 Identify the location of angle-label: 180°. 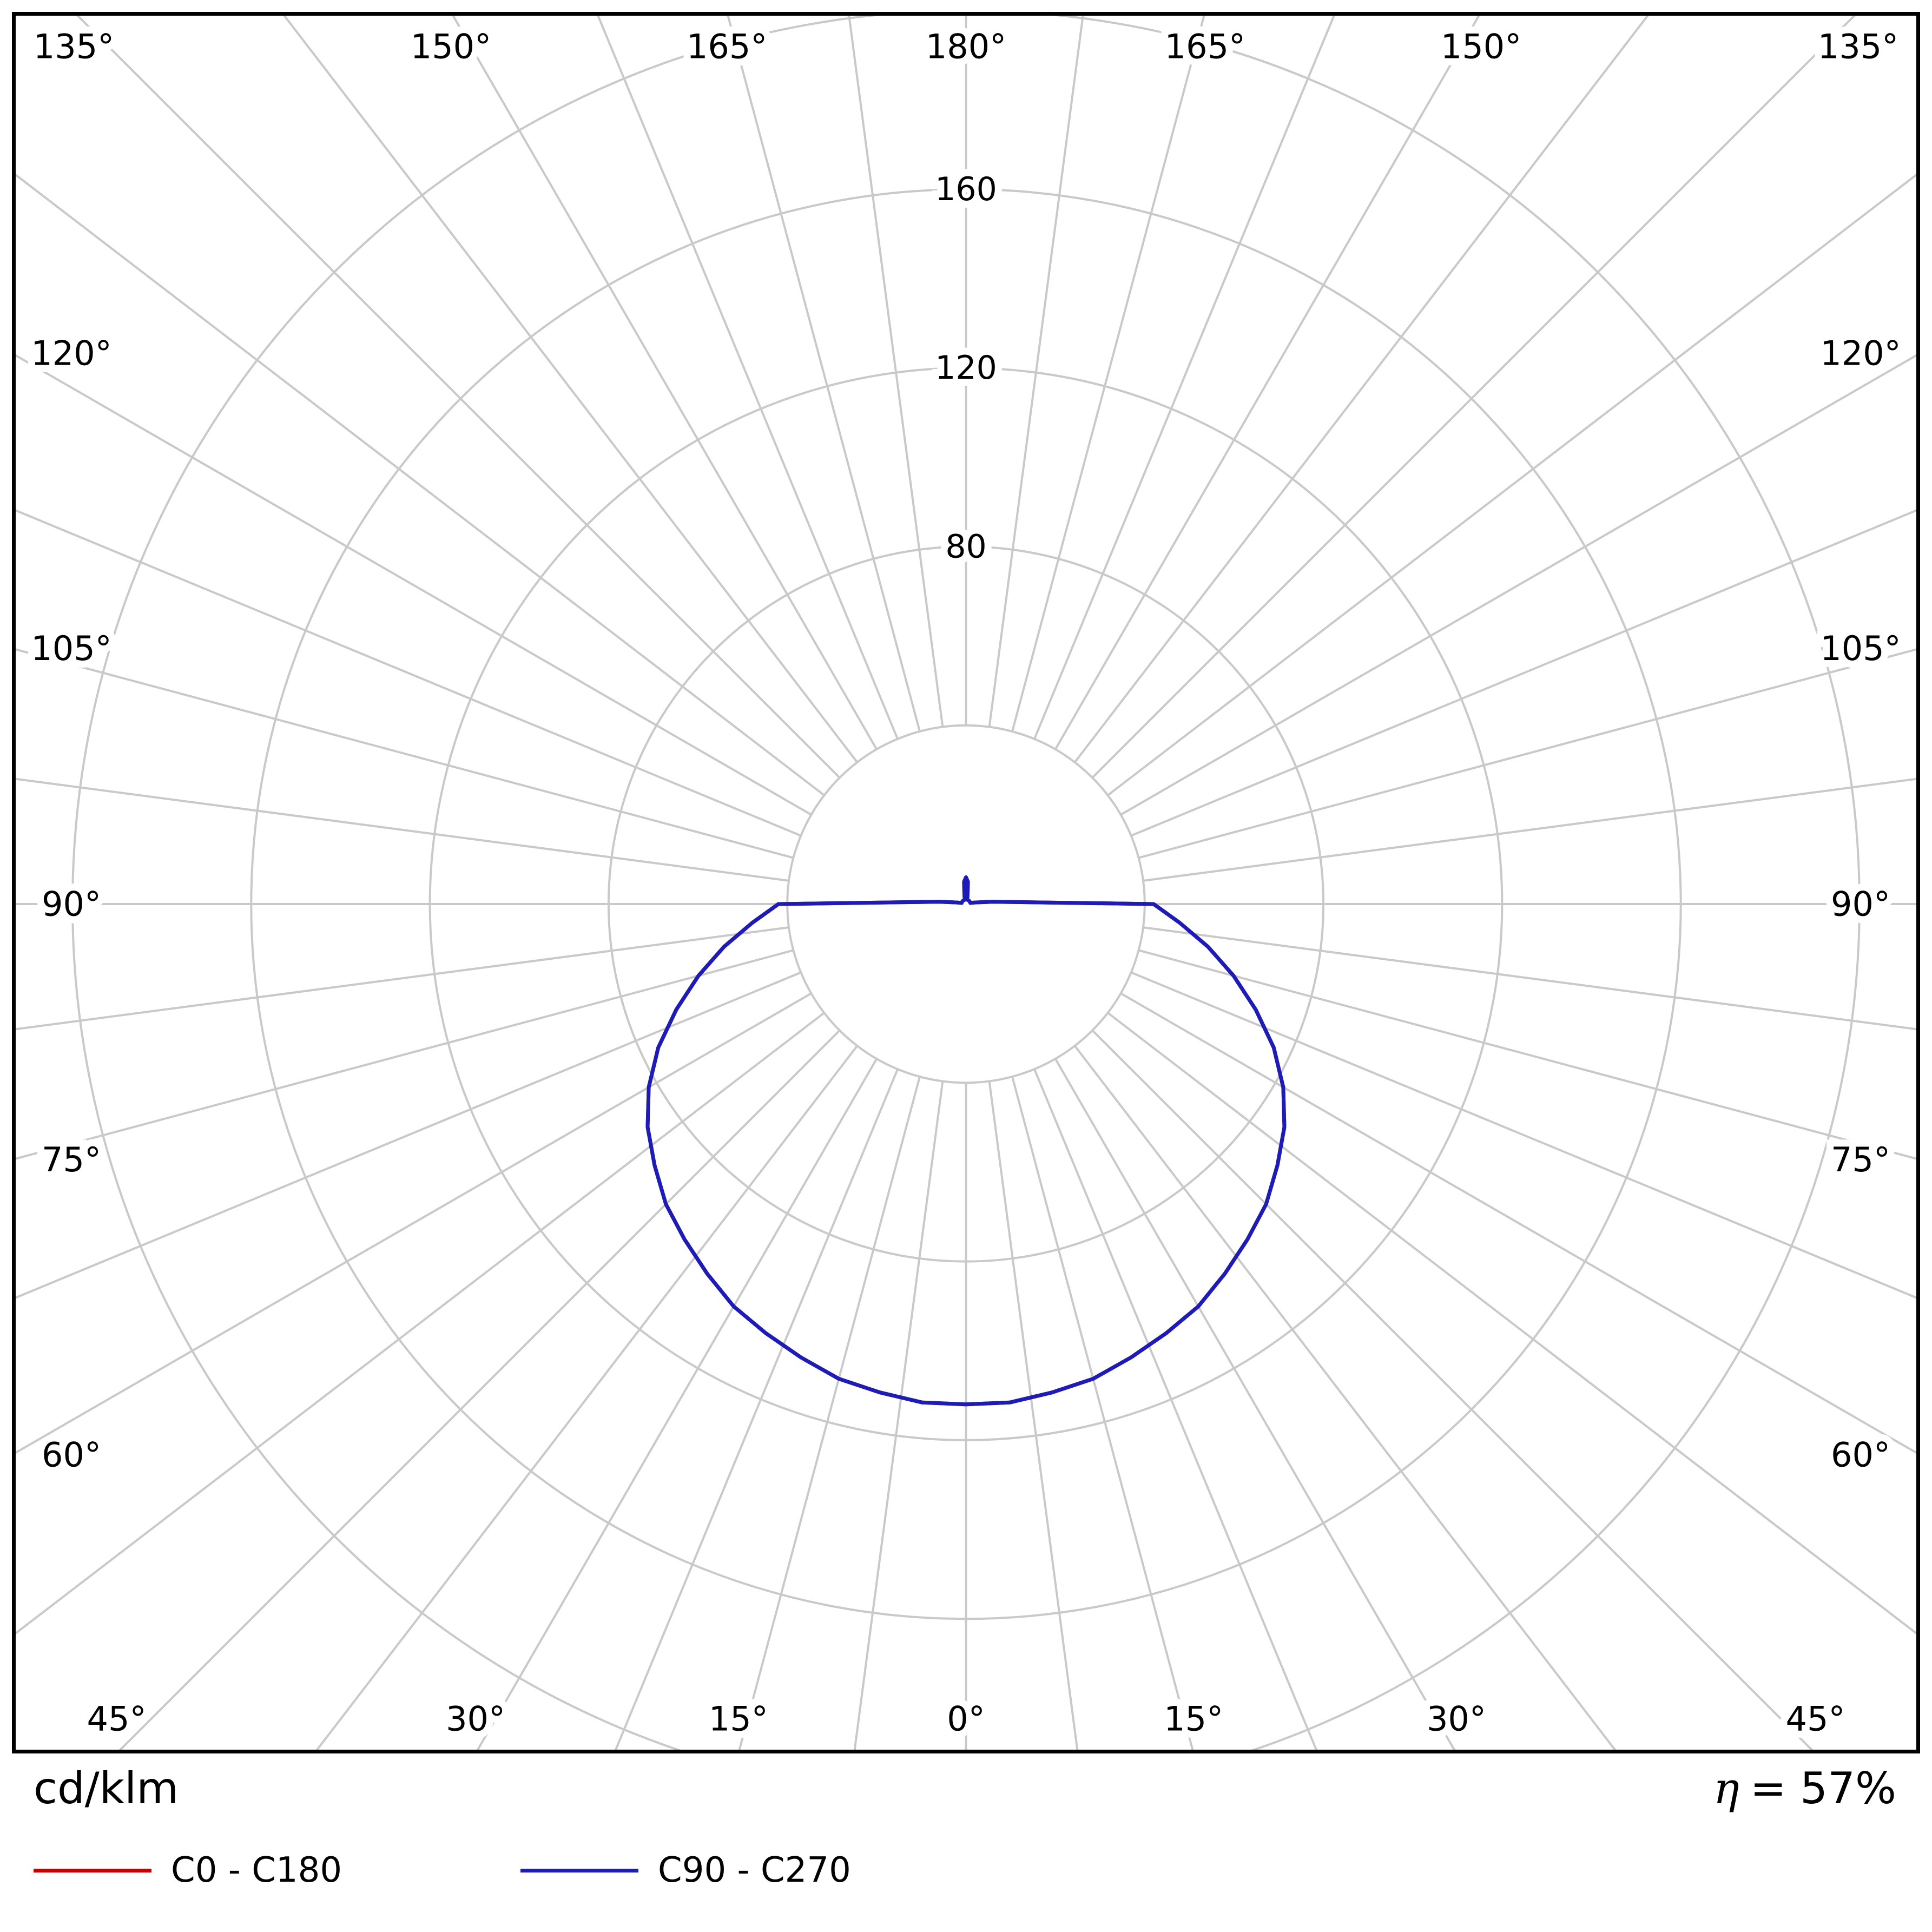
(966, 47).